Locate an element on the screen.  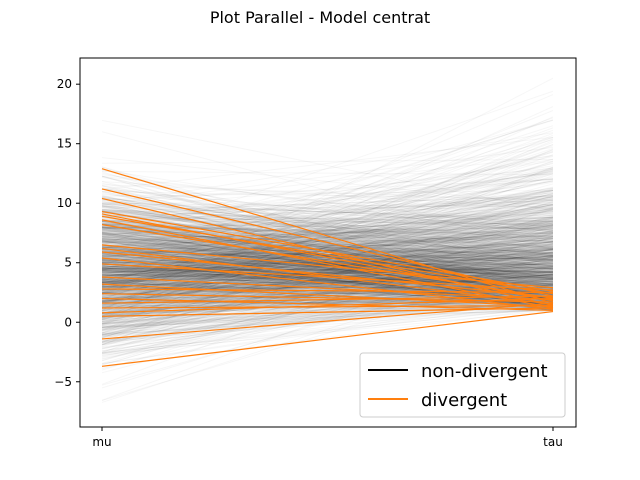
y-tick-label: 10 is located at coordinates (64, 203).